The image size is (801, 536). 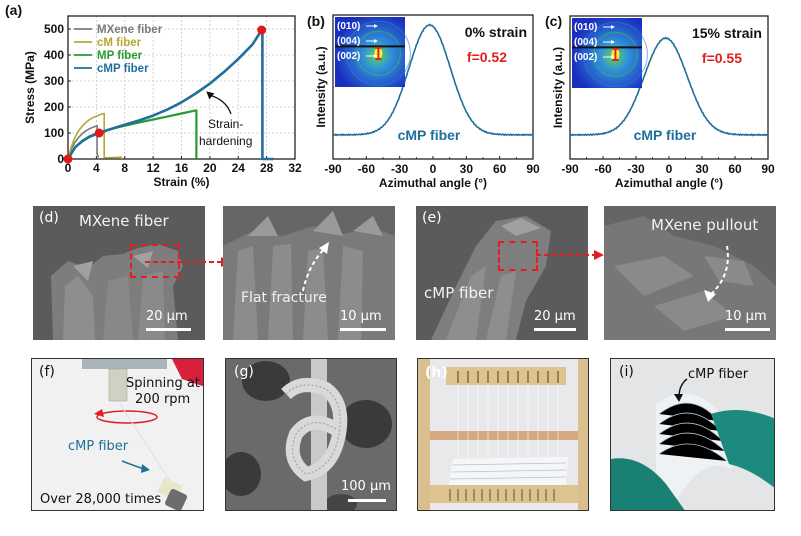 What do you see at coordinates (210, 168) in the screenshot?
I see `x-tick-label: 20` at bounding box center [210, 168].